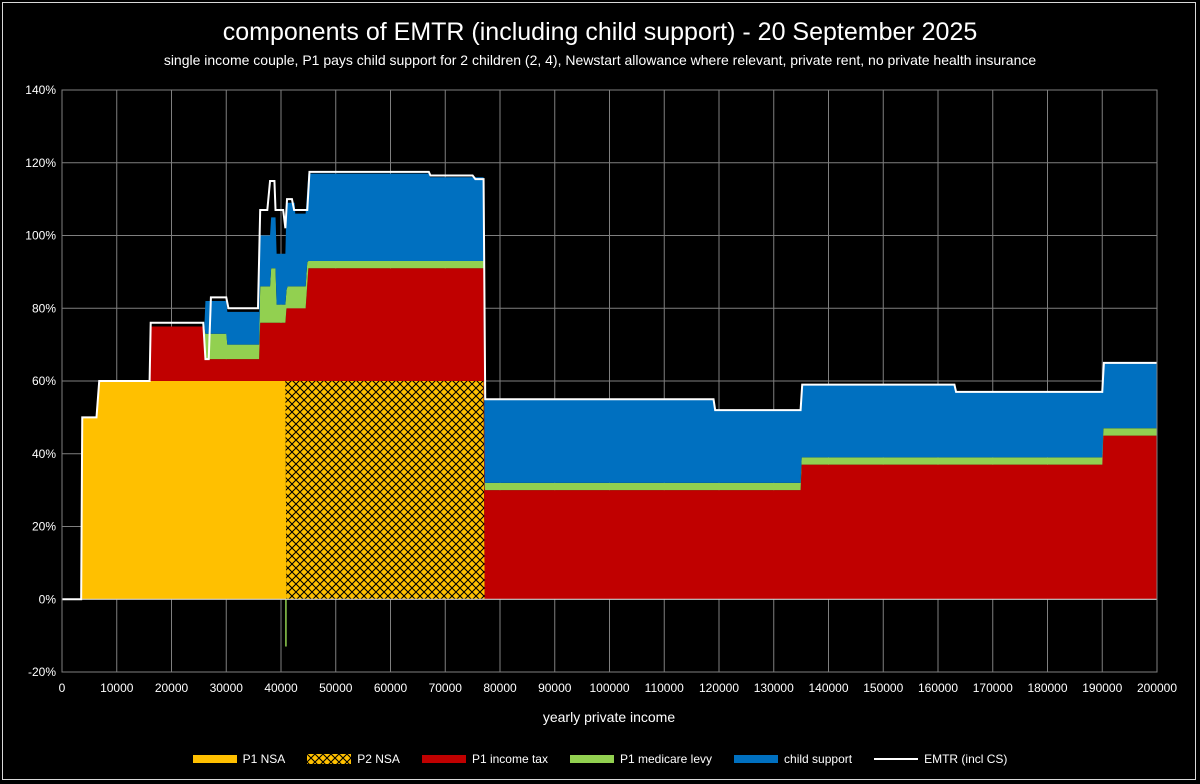 This screenshot has height=784, width=1200. What do you see at coordinates (555, 688) in the screenshot?
I see `x-tick-label: 90000` at bounding box center [555, 688].